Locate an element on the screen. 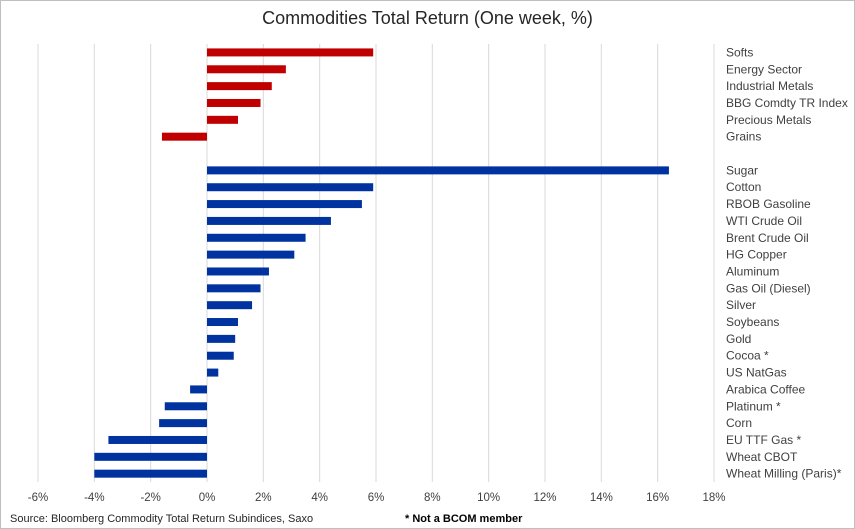  category-label: Corn is located at coordinates (739, 423).